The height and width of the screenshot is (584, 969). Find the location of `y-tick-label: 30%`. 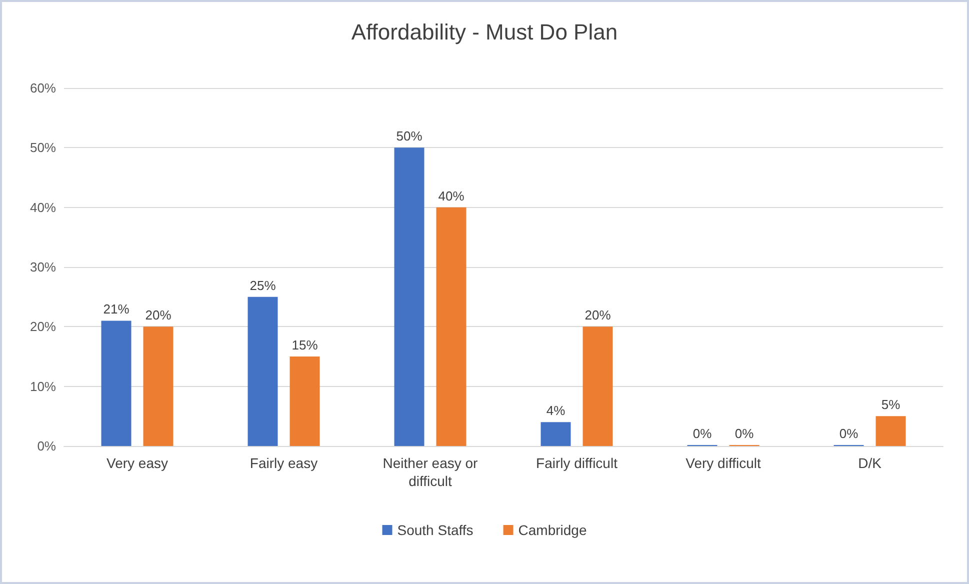

y-tick-label: 30% is located at coordinates (43, 267).